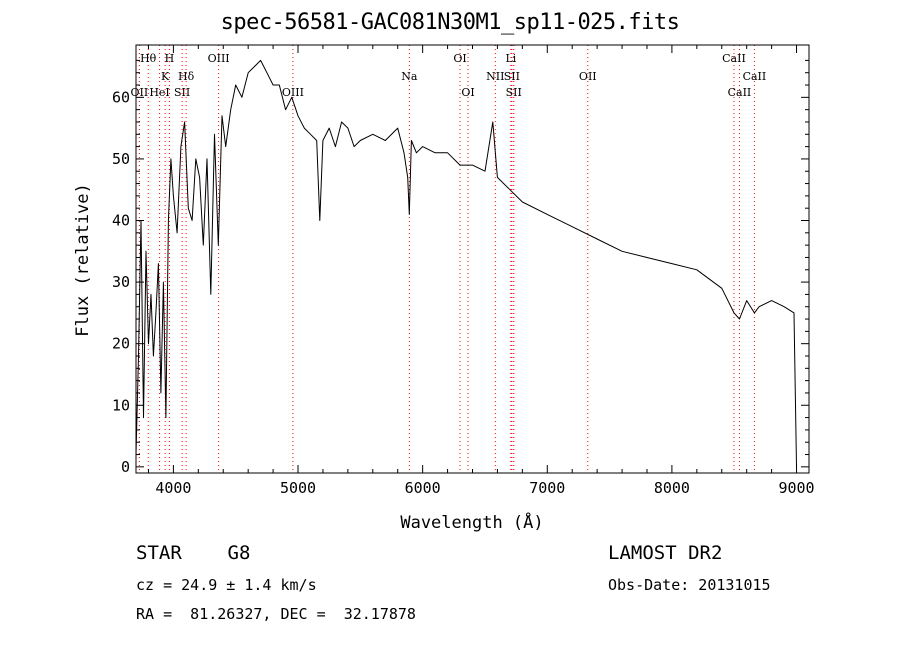  Describe the element at coordinates (495, 76) in the screenshot. I see `line-label-12: NII` at that location.